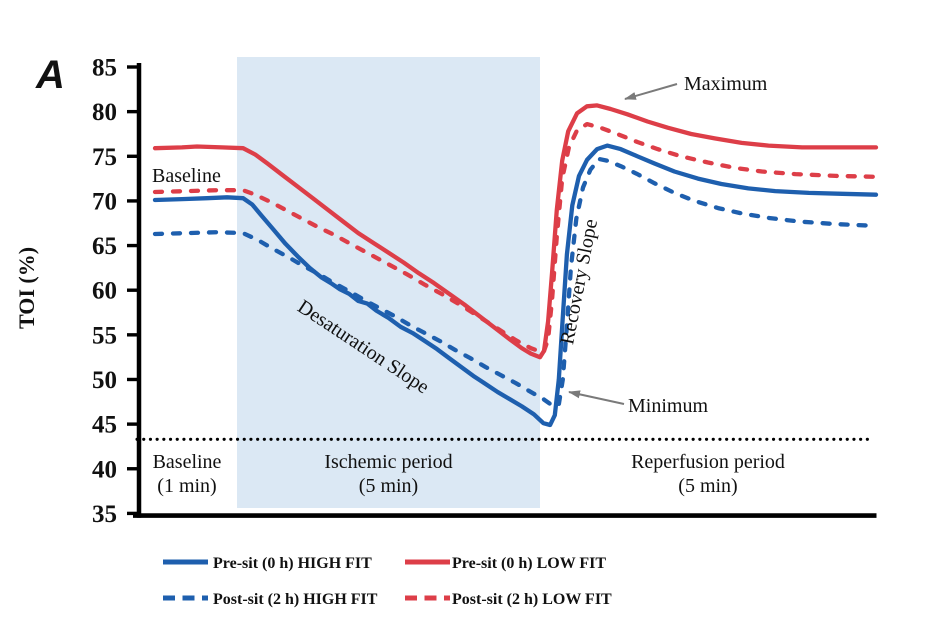  I want to click on y-tick-label: 35, so click(104, 514).